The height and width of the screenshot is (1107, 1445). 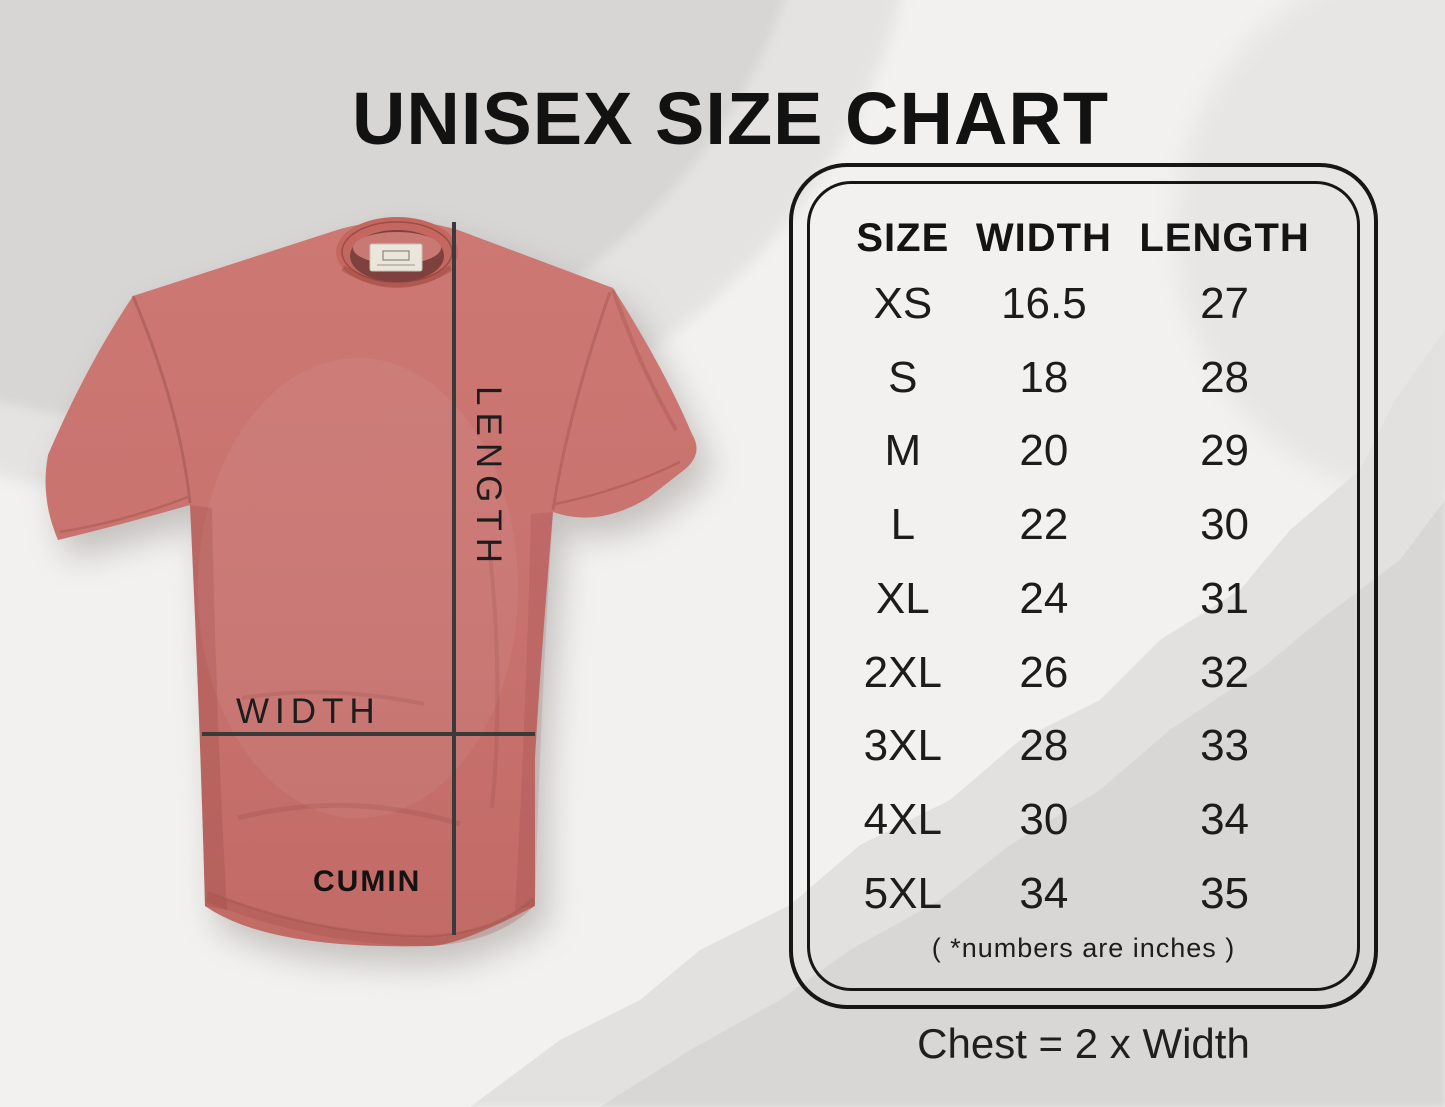 What do you see at coordinates (1044, 451) in the screenshot?
I see `cell-width: 20` at bounding box center [1044, 451].